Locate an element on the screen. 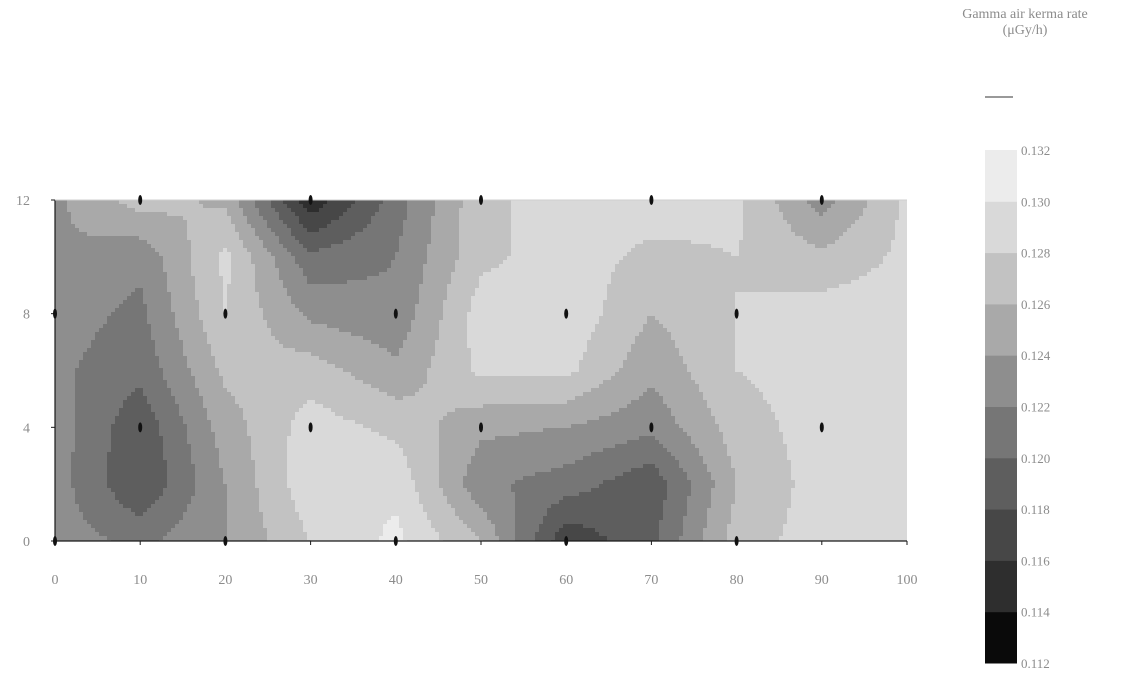  colorbar-title: Gamma air kerma rate is located at coordinates (1025, 14).